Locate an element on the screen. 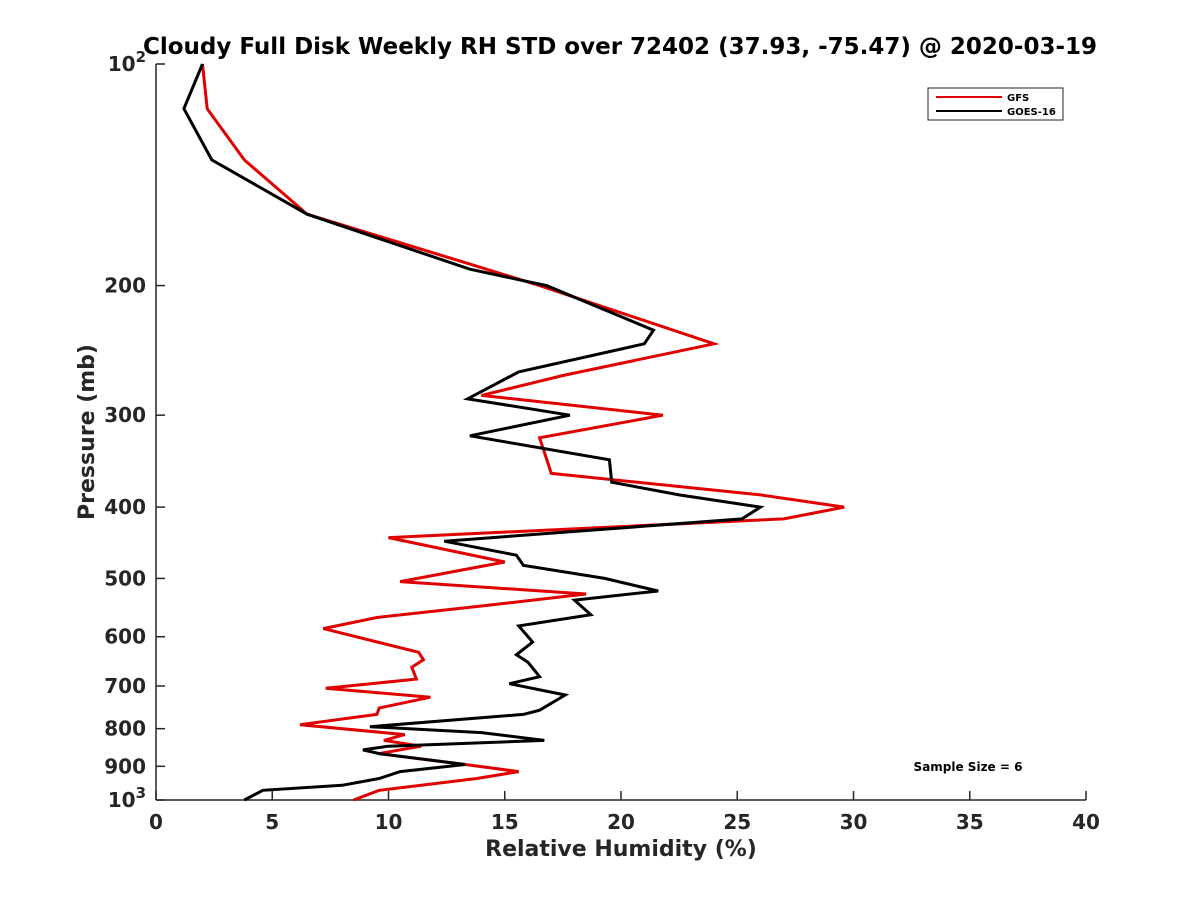 The height and width of the screenshot is (900, 1200). x-axis-title: Relative Humidity (%) is located at coordinates (621, 849).